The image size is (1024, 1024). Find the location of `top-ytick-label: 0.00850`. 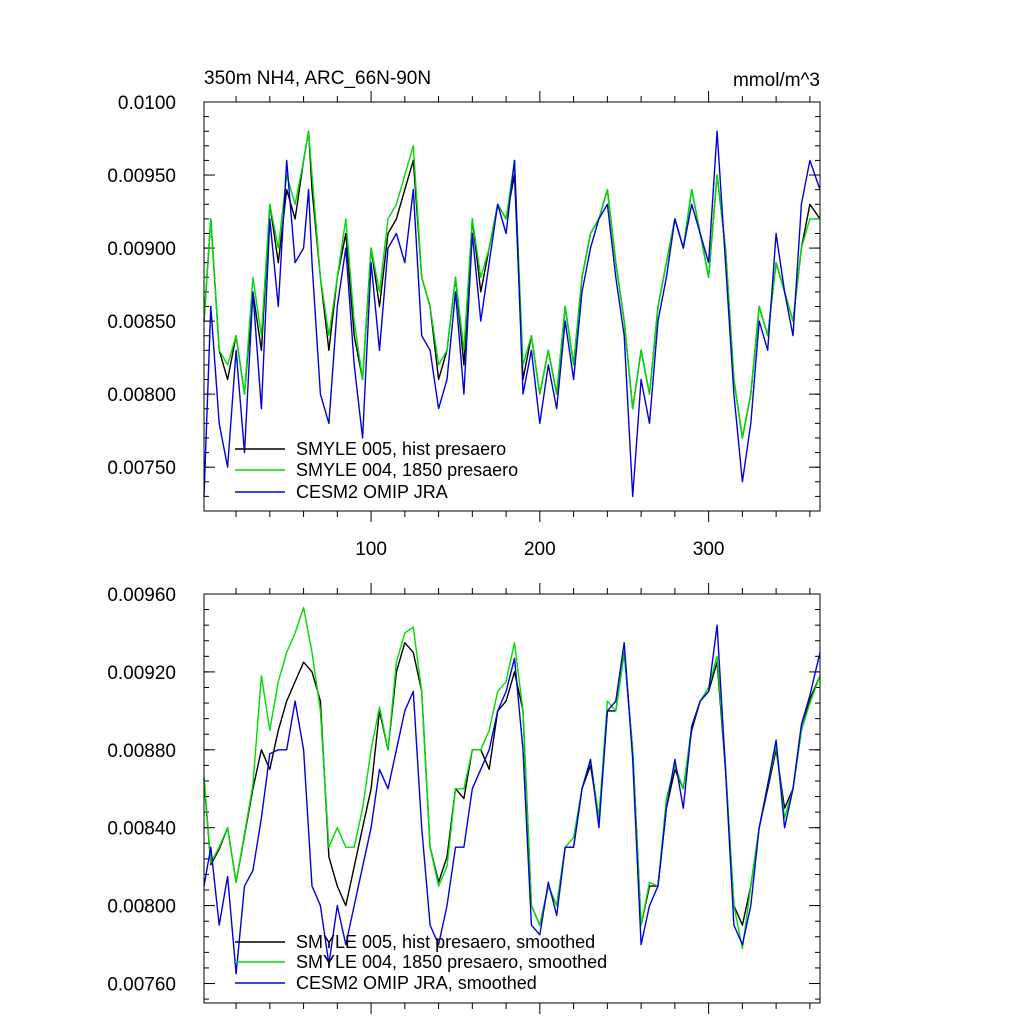

top-ytick-label: 0.00850 is located at coordinates (141, 322).